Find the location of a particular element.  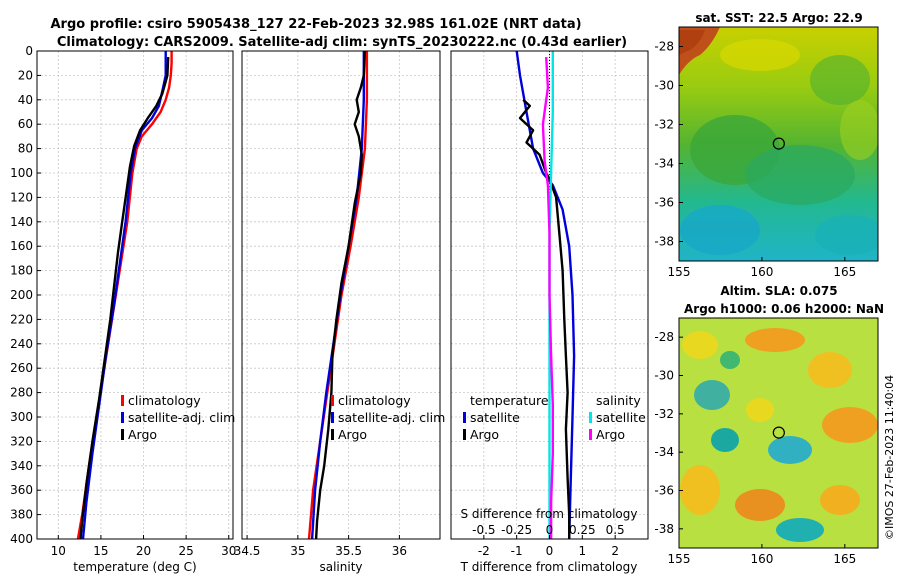

sla-map-title: Altim. SLA: 0.075 is located at coordinates (778, 291).